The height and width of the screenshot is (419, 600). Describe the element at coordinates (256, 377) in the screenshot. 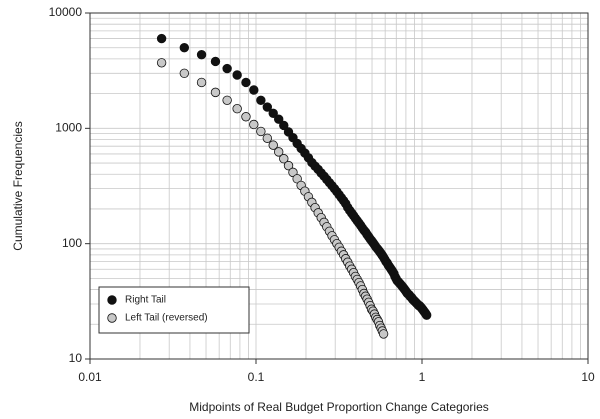

I see `x-tick-label: 0.1` at that location.